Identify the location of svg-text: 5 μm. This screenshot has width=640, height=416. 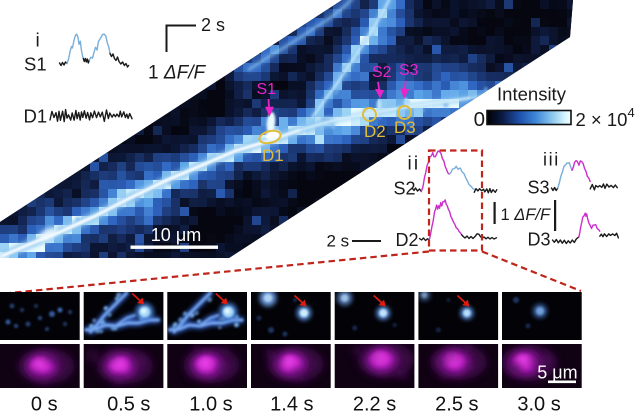
(557, 373).